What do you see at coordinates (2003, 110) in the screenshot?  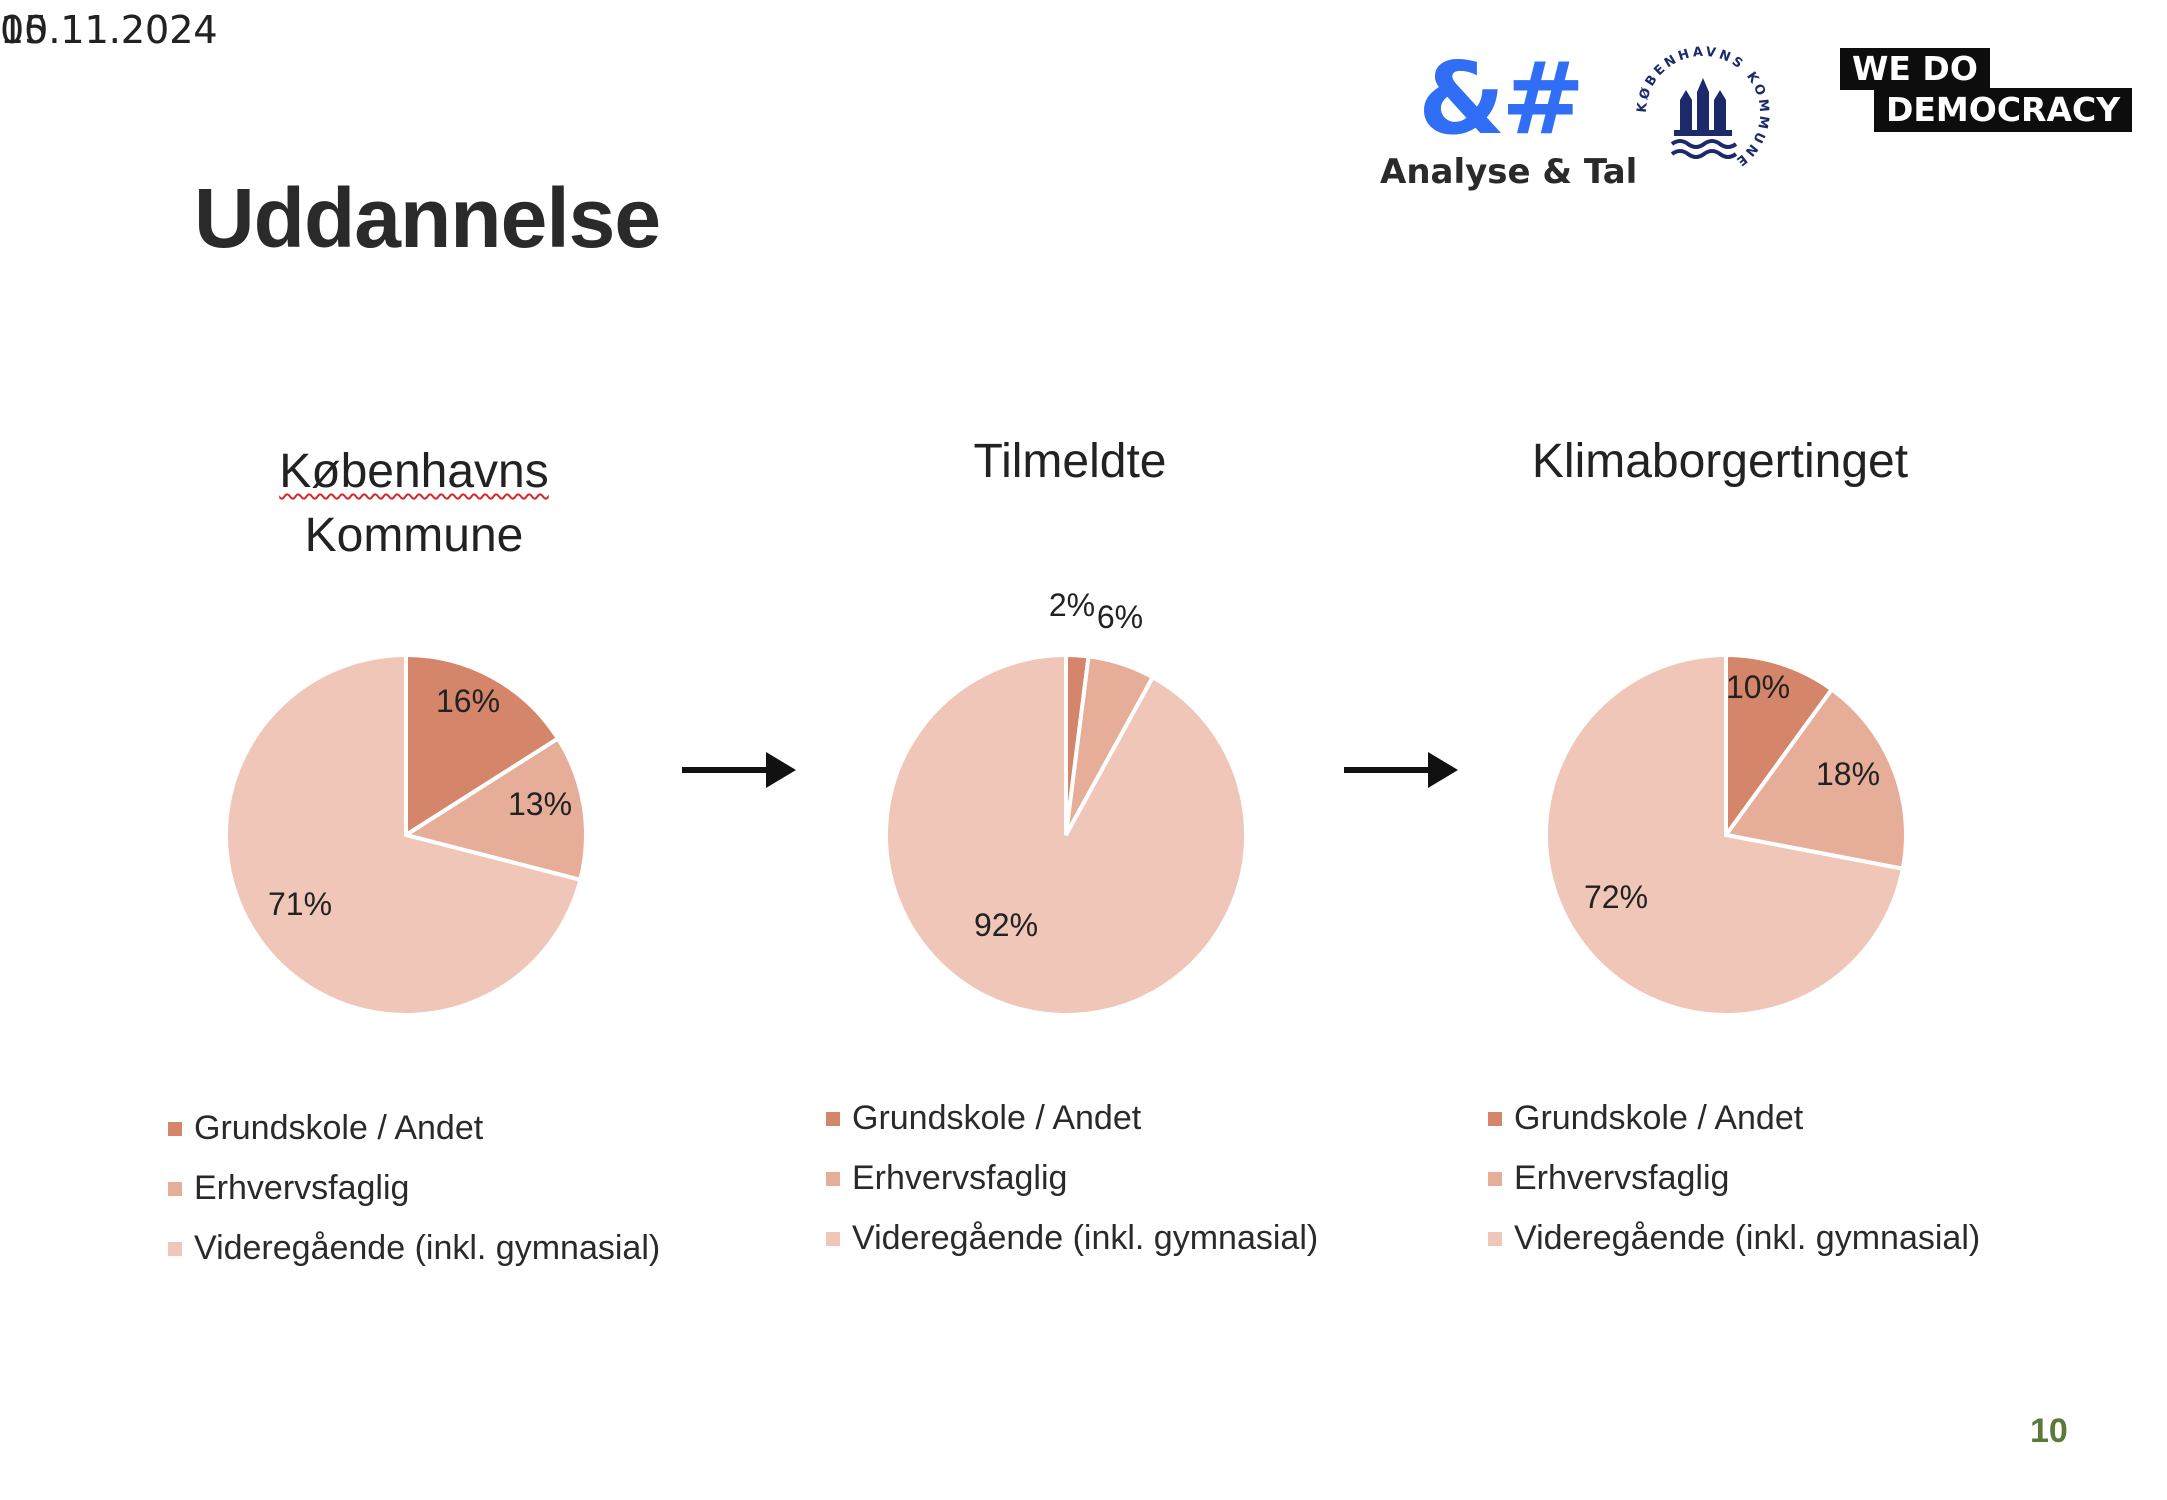 I see `wdd-line-2: DEMOCRACY` at bounding box center [2003, 110].